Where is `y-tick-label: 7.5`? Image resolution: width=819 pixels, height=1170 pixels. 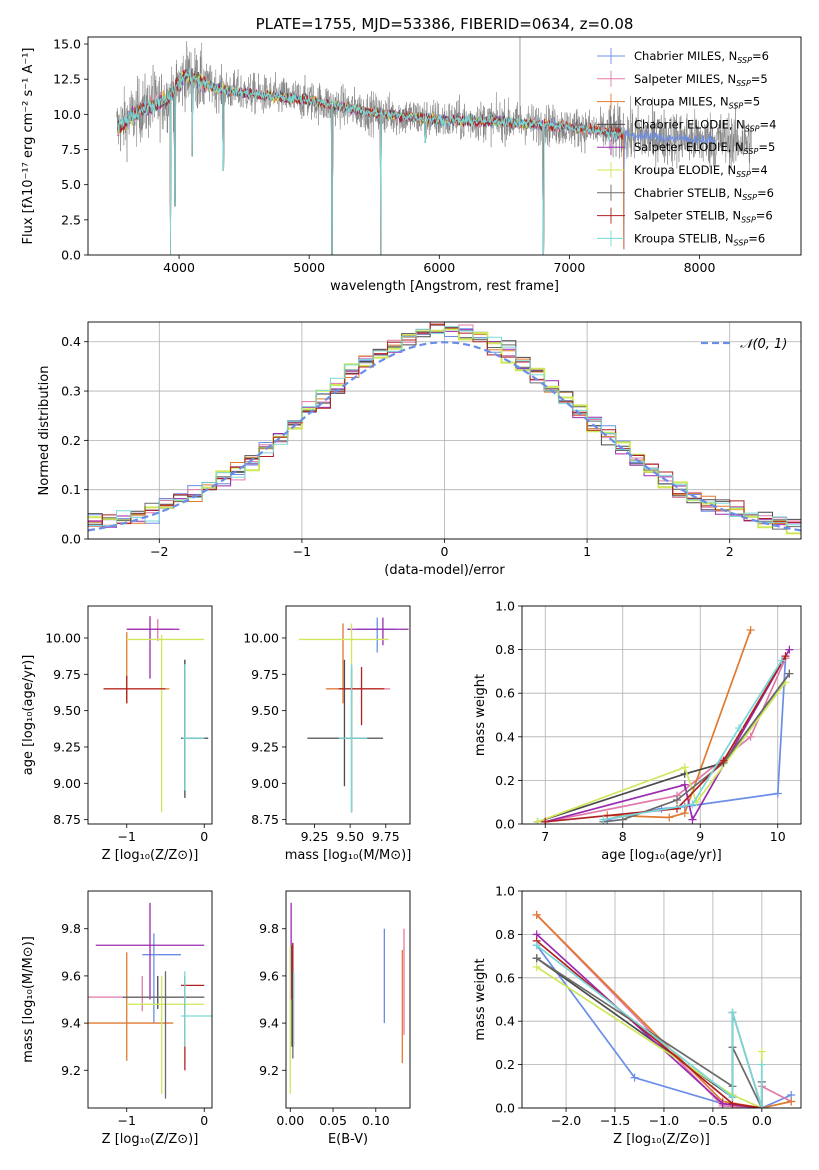
y-tick-label: 7.5 is located at coordinates (71, 149).